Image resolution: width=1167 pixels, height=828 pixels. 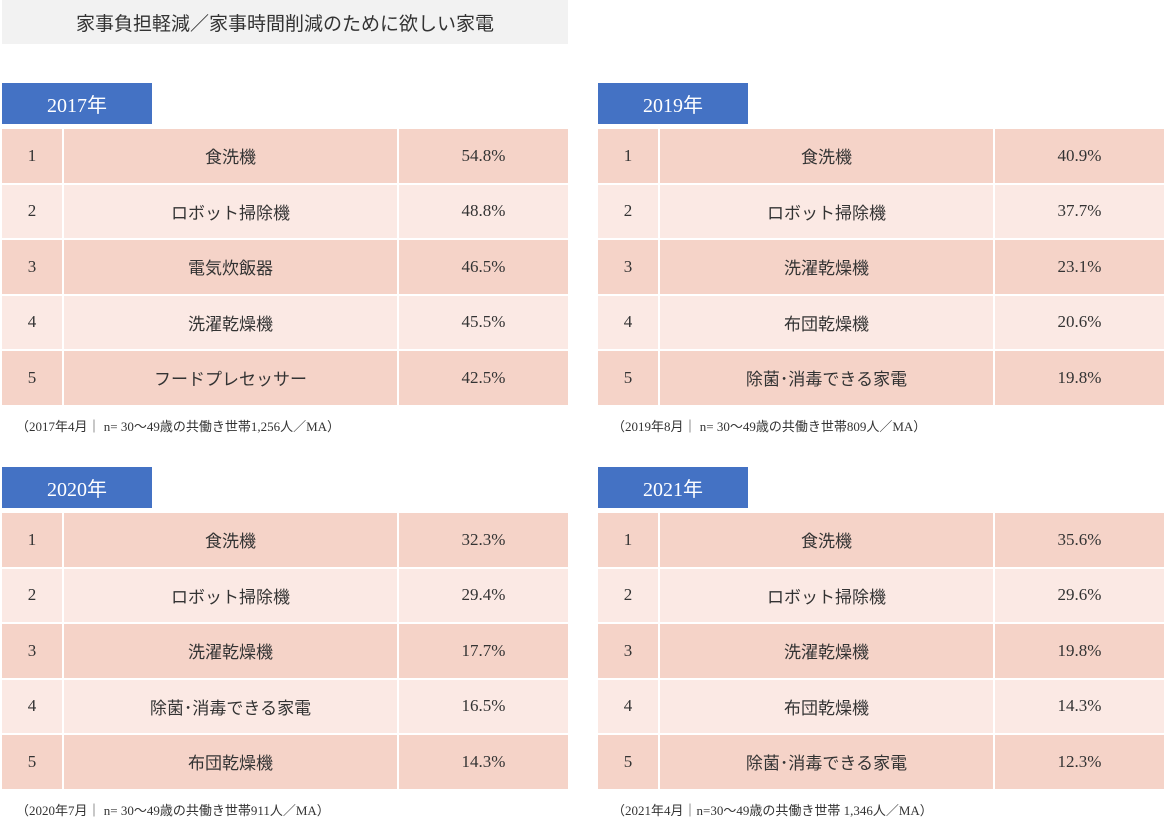 What do you see at coordinates (483, 267) in the screenshot?
I see `percent-cell: 46.5%` at bounding box center [483, 267].